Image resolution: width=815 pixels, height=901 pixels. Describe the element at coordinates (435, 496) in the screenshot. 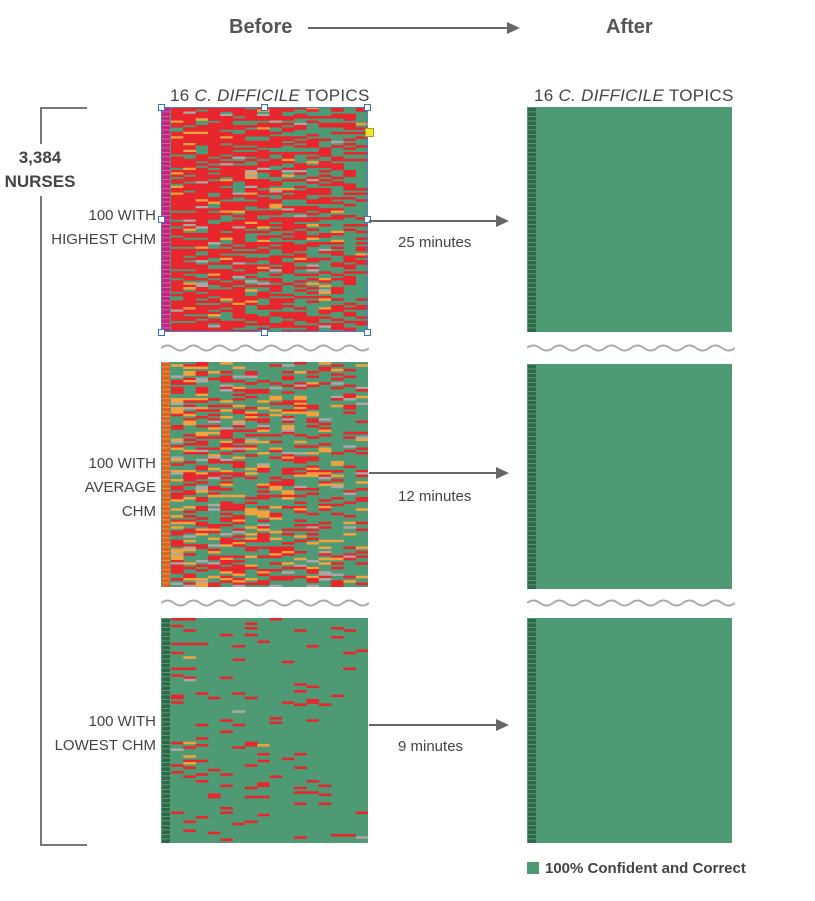

I see `time-average: 12 minutes` at that location.